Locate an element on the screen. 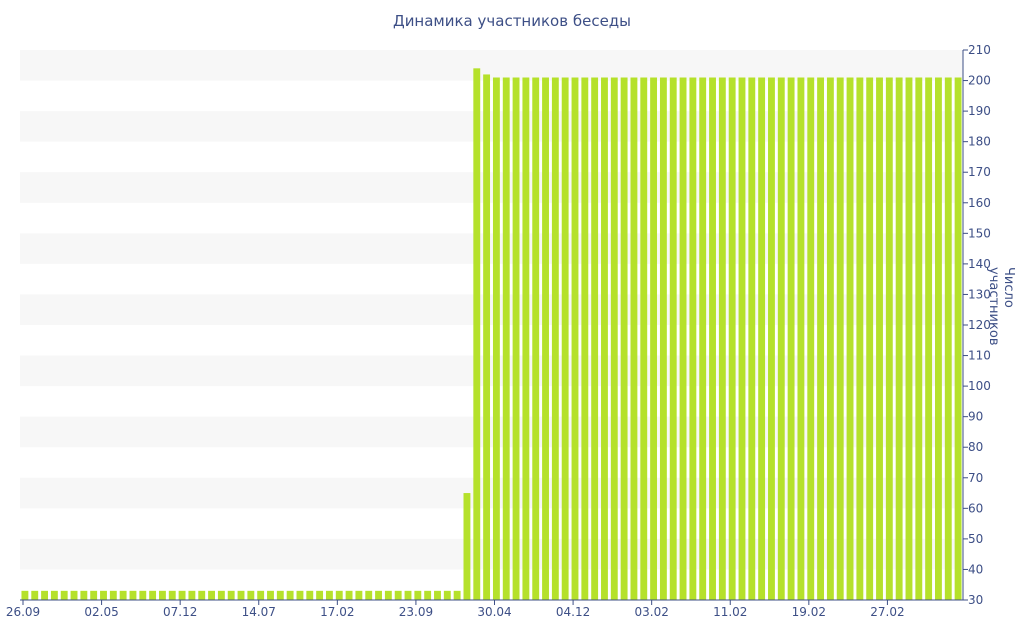 The height and width of the screenshot is (640, 1024). y-tick-label: 200 is located at coordinates (979, 81).